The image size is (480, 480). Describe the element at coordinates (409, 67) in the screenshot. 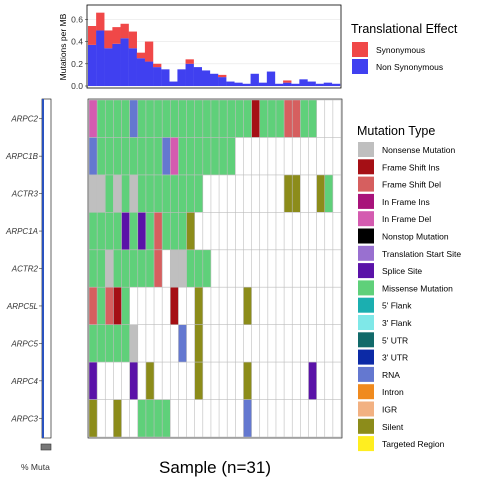

I see `tmb-legend-label: Non Synonymous` at that location.